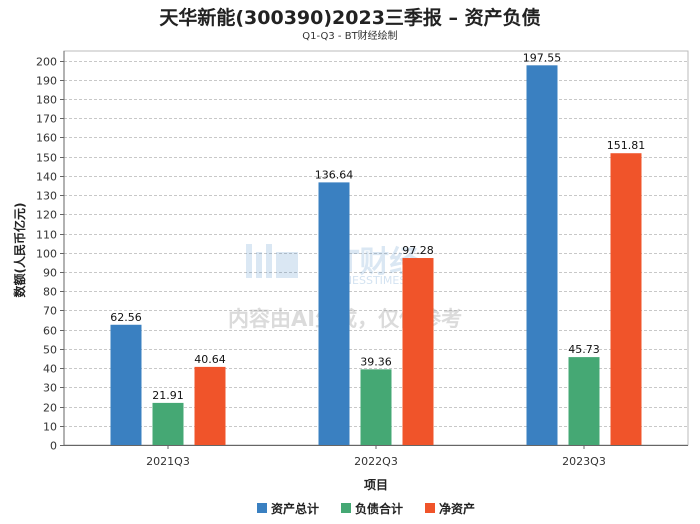 The image size is (700, 524). What do you see at coordinates (626, 299) in the screenshot?
I see `bar-2023Q3-净资产` at bounding box center [626, 299].